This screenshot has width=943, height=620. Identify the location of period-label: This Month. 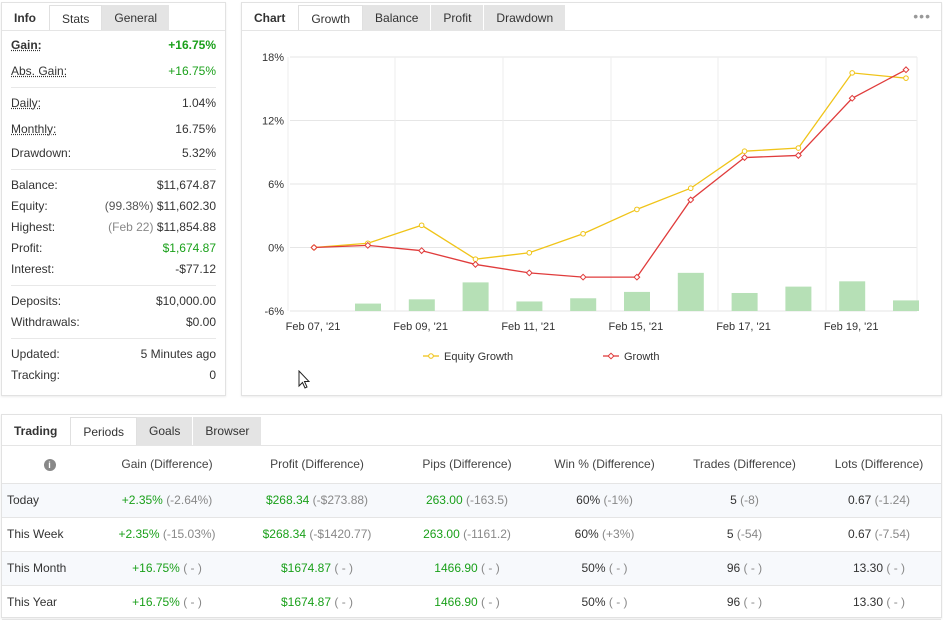
(49, 568).